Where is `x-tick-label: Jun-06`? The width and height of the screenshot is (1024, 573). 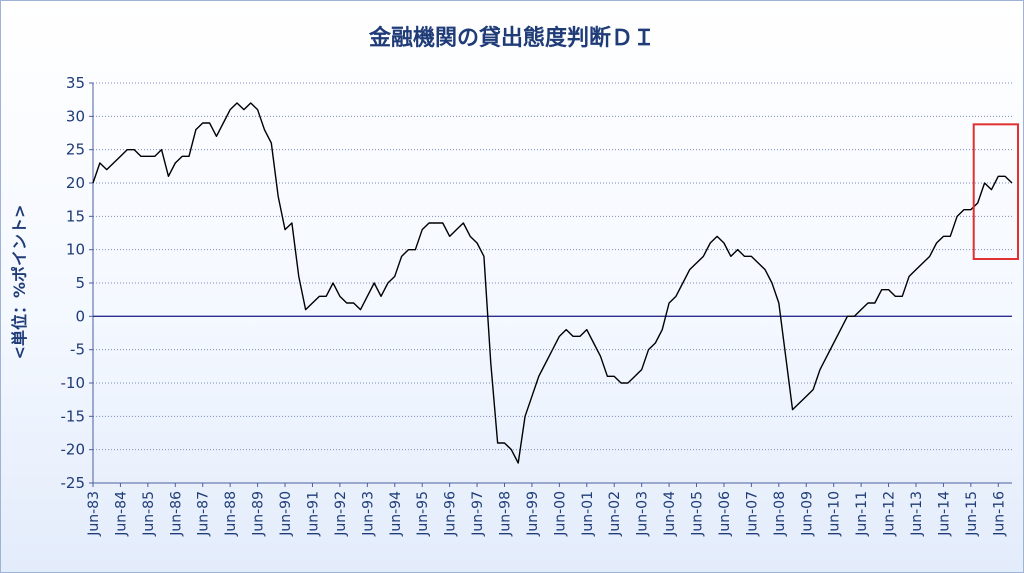
x-tick-label: Jun-06 is located at coordinates (725, 514).